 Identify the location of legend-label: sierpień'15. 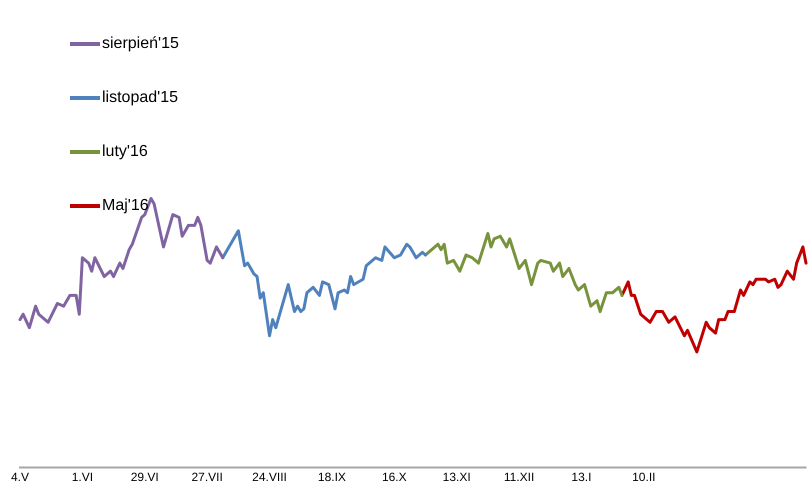
(140, 44).